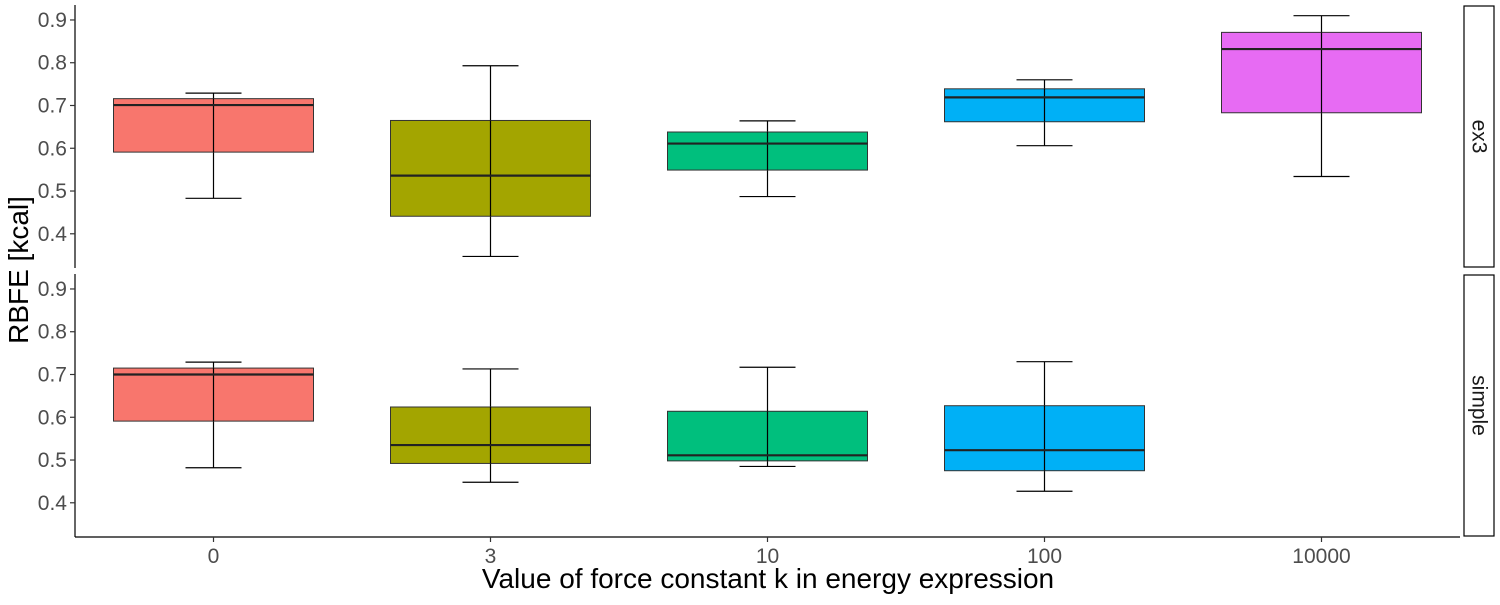 This screenshot has width=1500, height=605. Describe the element at coordinates (767, 556) in the screenshot. I see `x-tick-label: 10` at that location.